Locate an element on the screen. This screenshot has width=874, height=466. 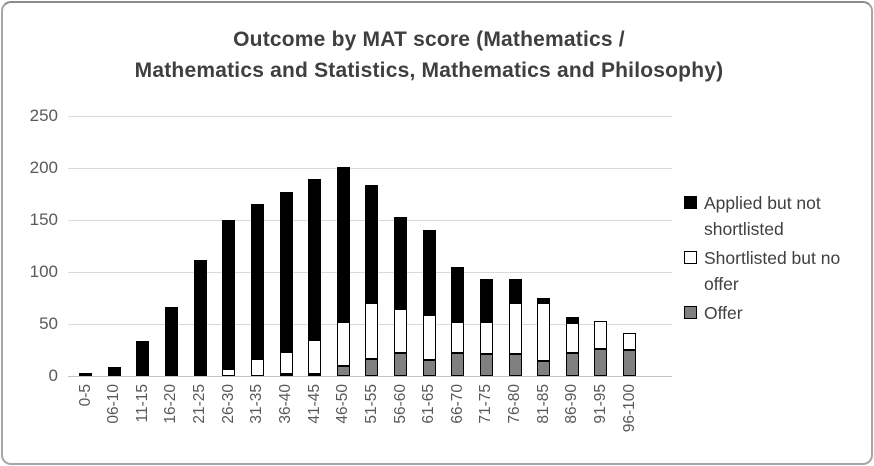
legend-swatch-applied-not-shortlisted is located at coordinates (690, 202).